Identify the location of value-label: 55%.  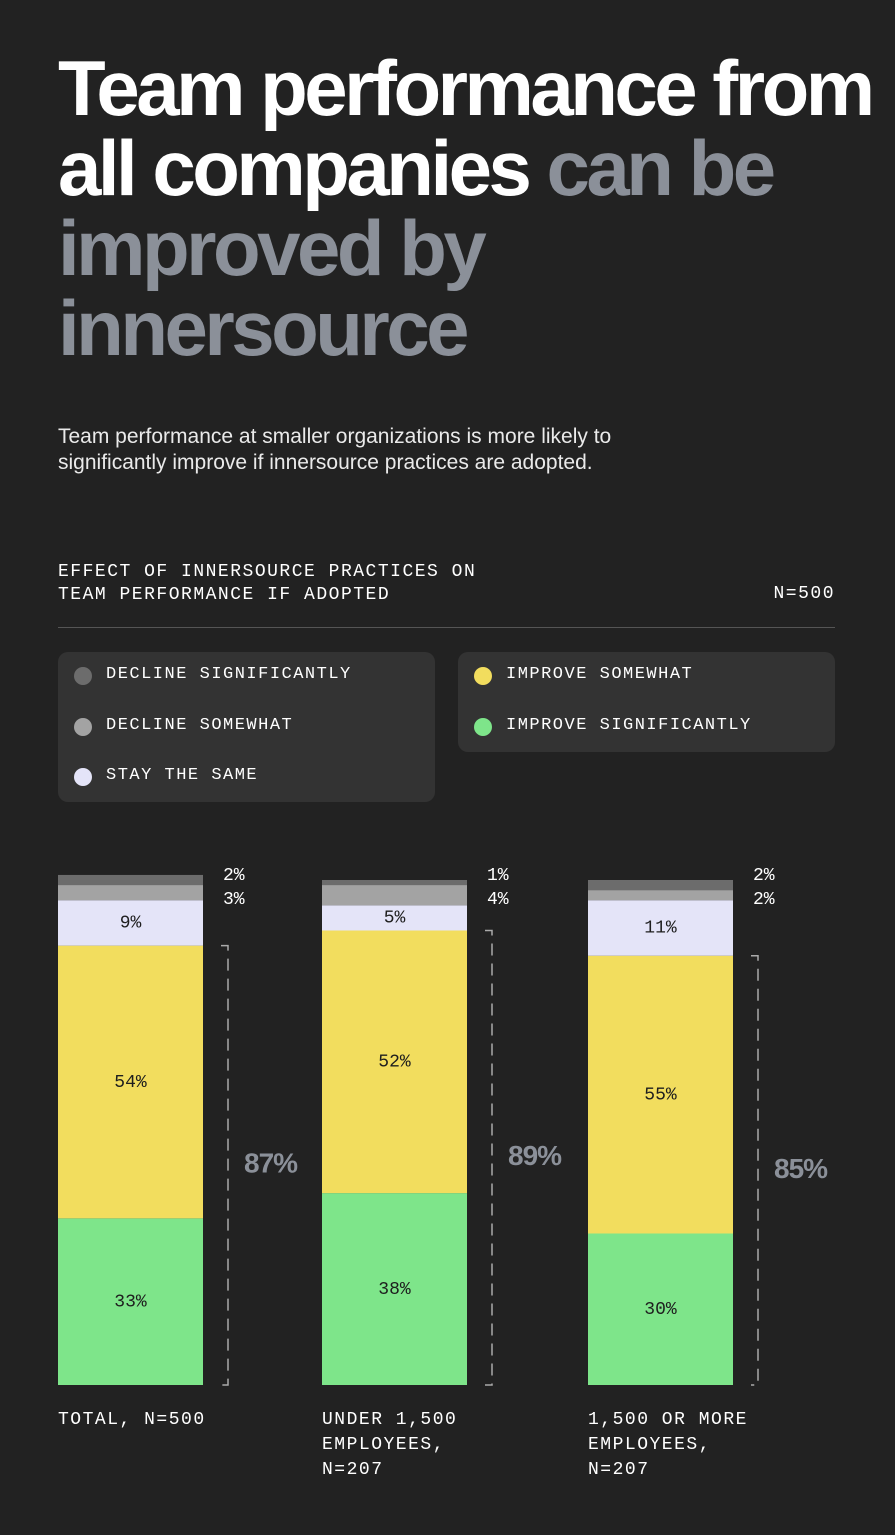
(660, 1095).